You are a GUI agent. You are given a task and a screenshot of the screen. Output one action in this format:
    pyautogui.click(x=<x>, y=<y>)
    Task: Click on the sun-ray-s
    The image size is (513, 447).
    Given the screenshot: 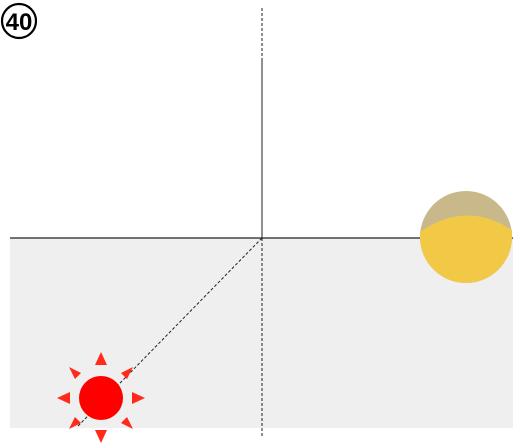 What is the action you would take?
    pyautogui.click(x=101, y=436)
    